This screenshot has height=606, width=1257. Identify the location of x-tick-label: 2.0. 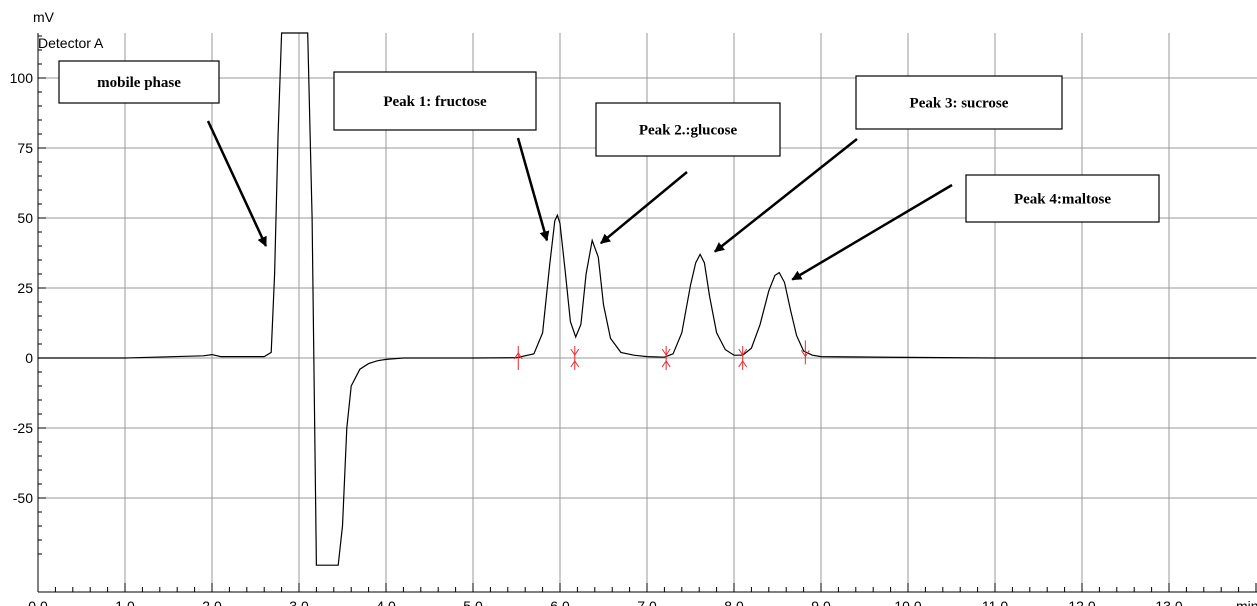
(212, 602).